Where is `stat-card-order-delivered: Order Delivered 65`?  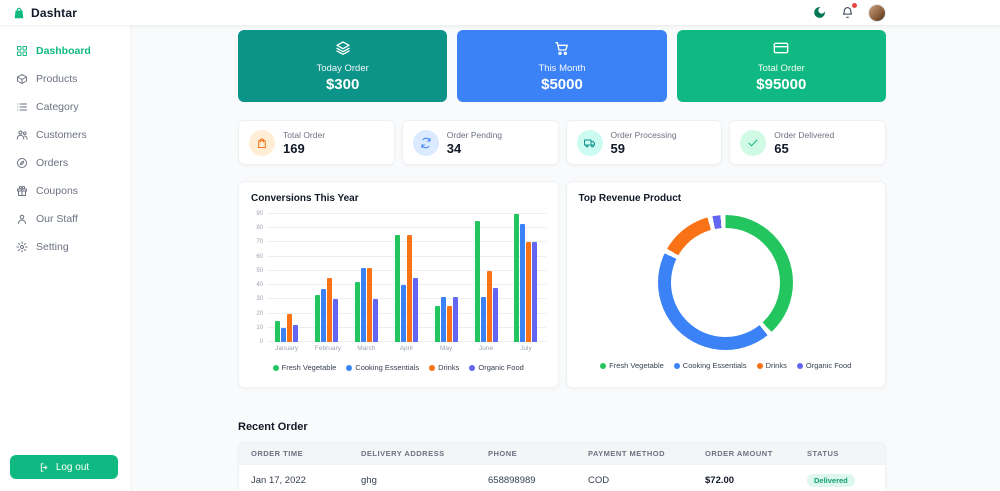
stat-card-order-delivered: Order Delivered 65 is located at coordinates (807, 142).